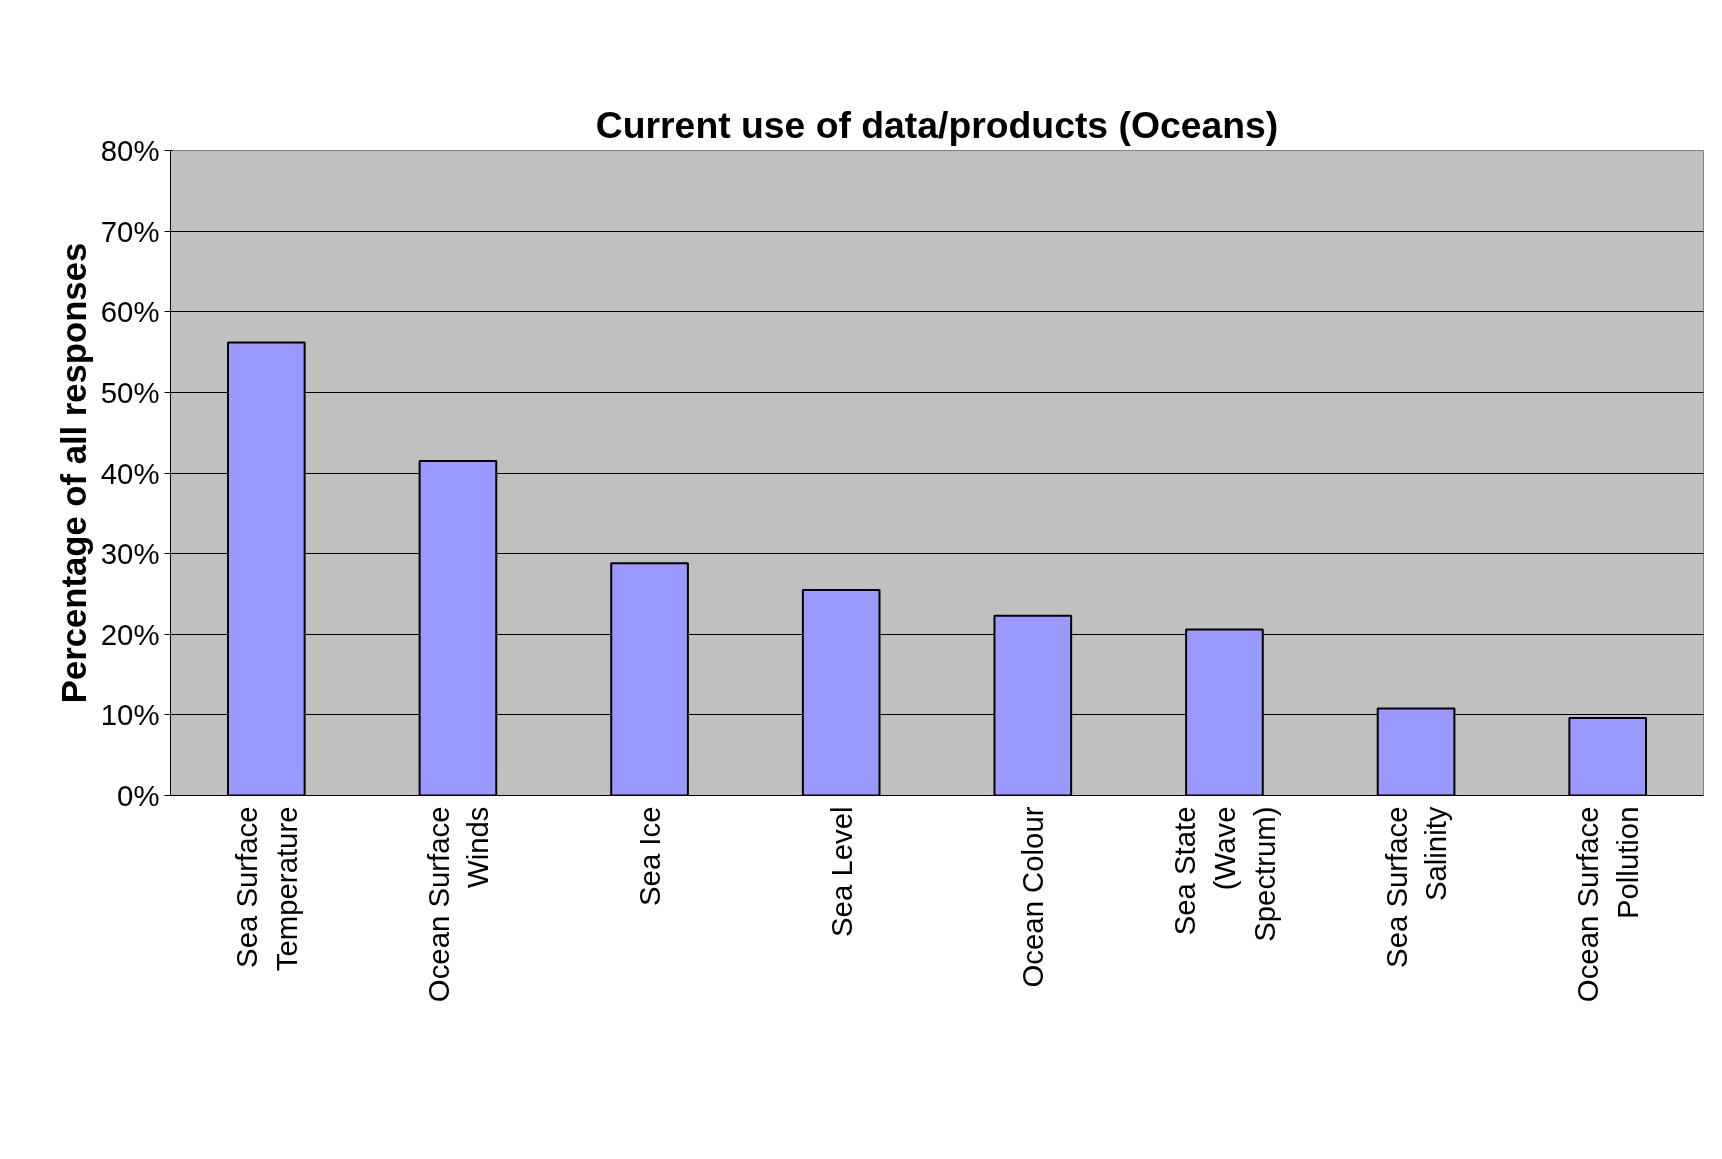 Image resolution: width=1722 pixels, height=1159 pixels. What do you see at coordinates (130, 473) in the screenshot?
I see `y-tick-label: 40%` at bounding box center [130, 473].